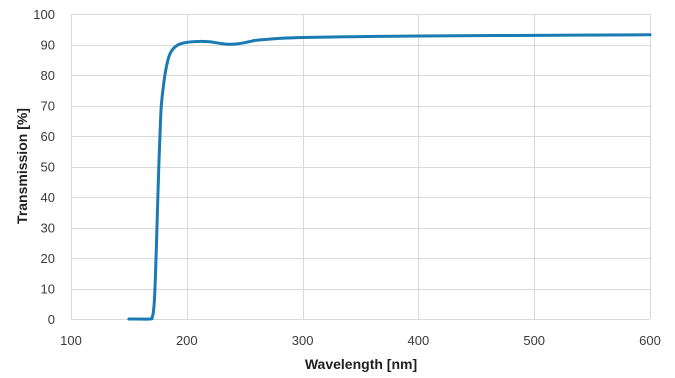 This screenshot has width=675, height=378. I want to click on x-tick-label: 600, so click(650, 340).